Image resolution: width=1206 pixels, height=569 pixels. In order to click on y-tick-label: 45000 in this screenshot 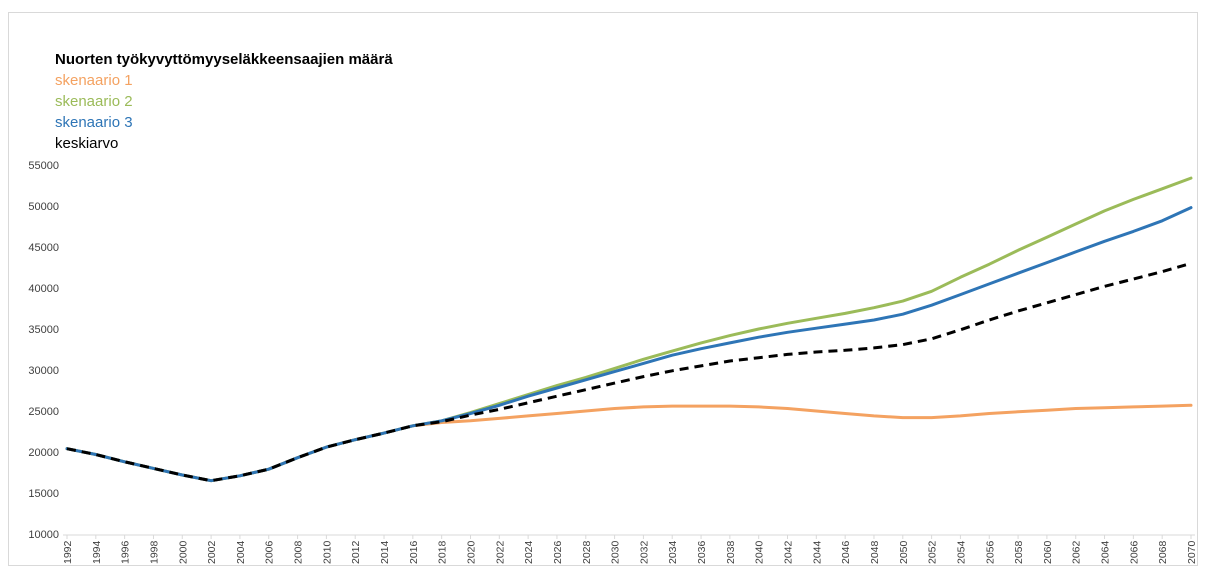, I will do `click(43, 248)`.